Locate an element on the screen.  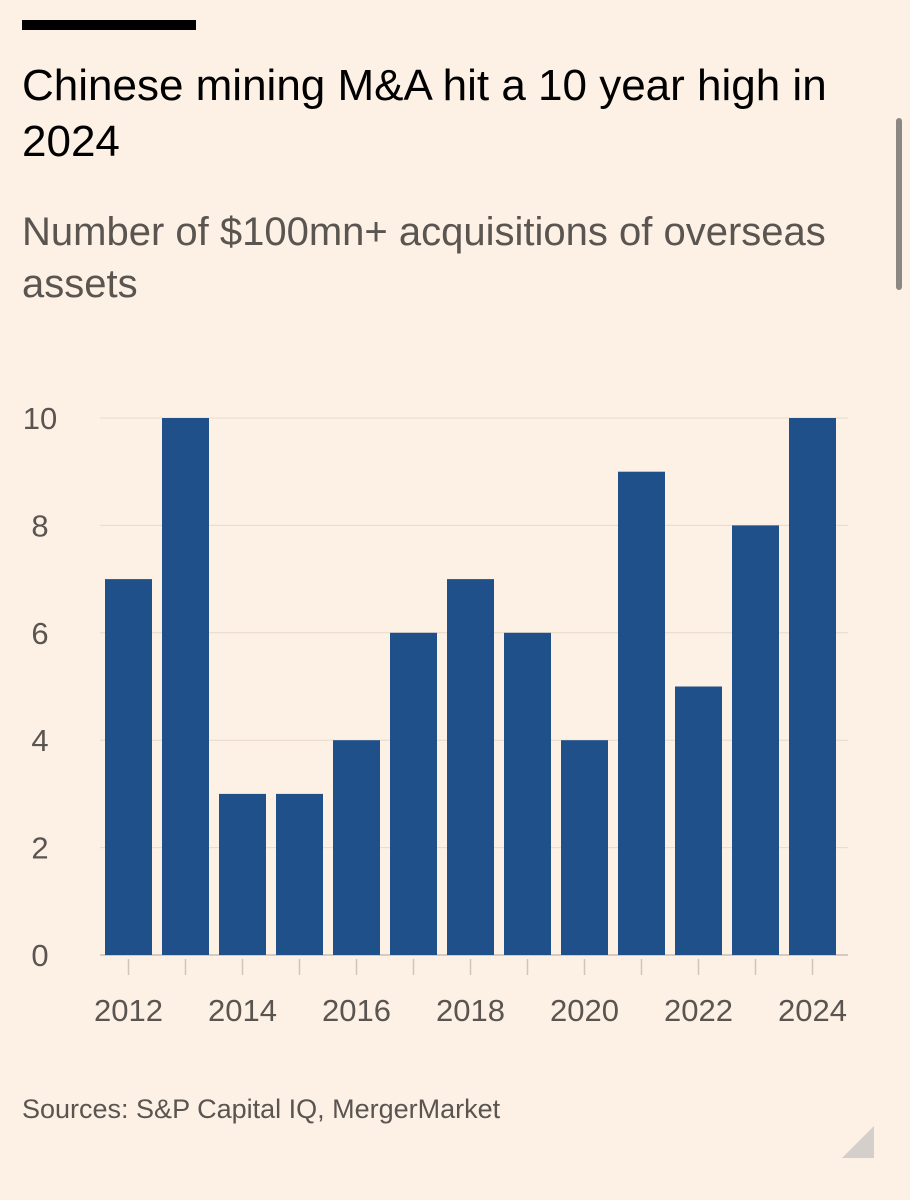
bar-2022 is located at coordinates (698, 820).